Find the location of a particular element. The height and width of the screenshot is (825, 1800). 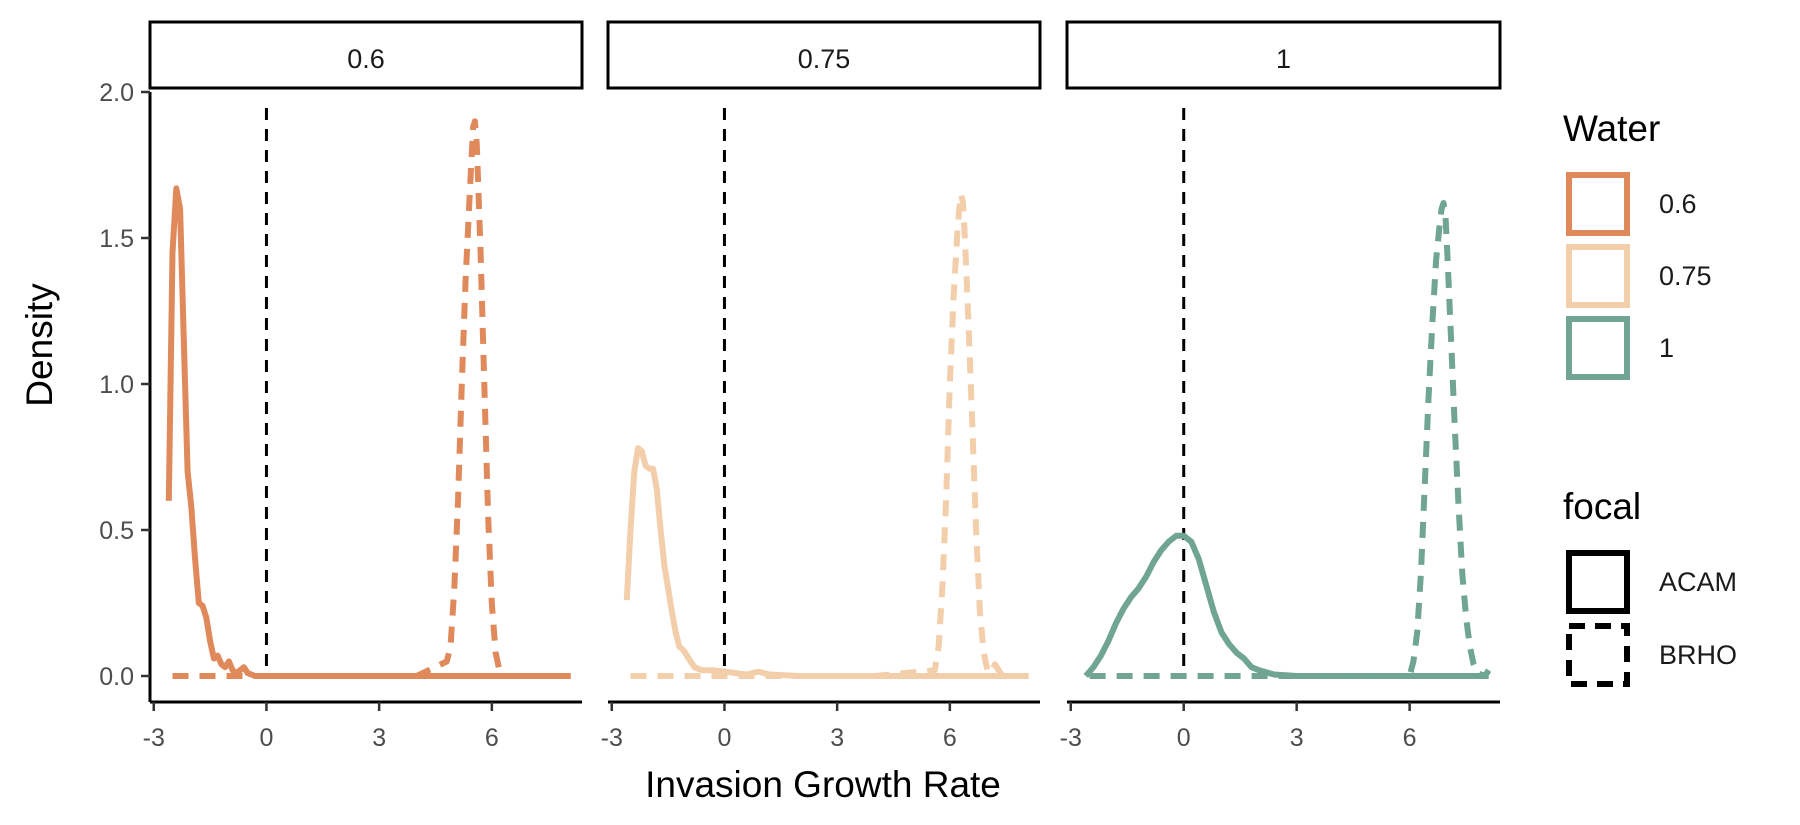

y-tick-label: 0.5 is located at coordinates (116, 531).